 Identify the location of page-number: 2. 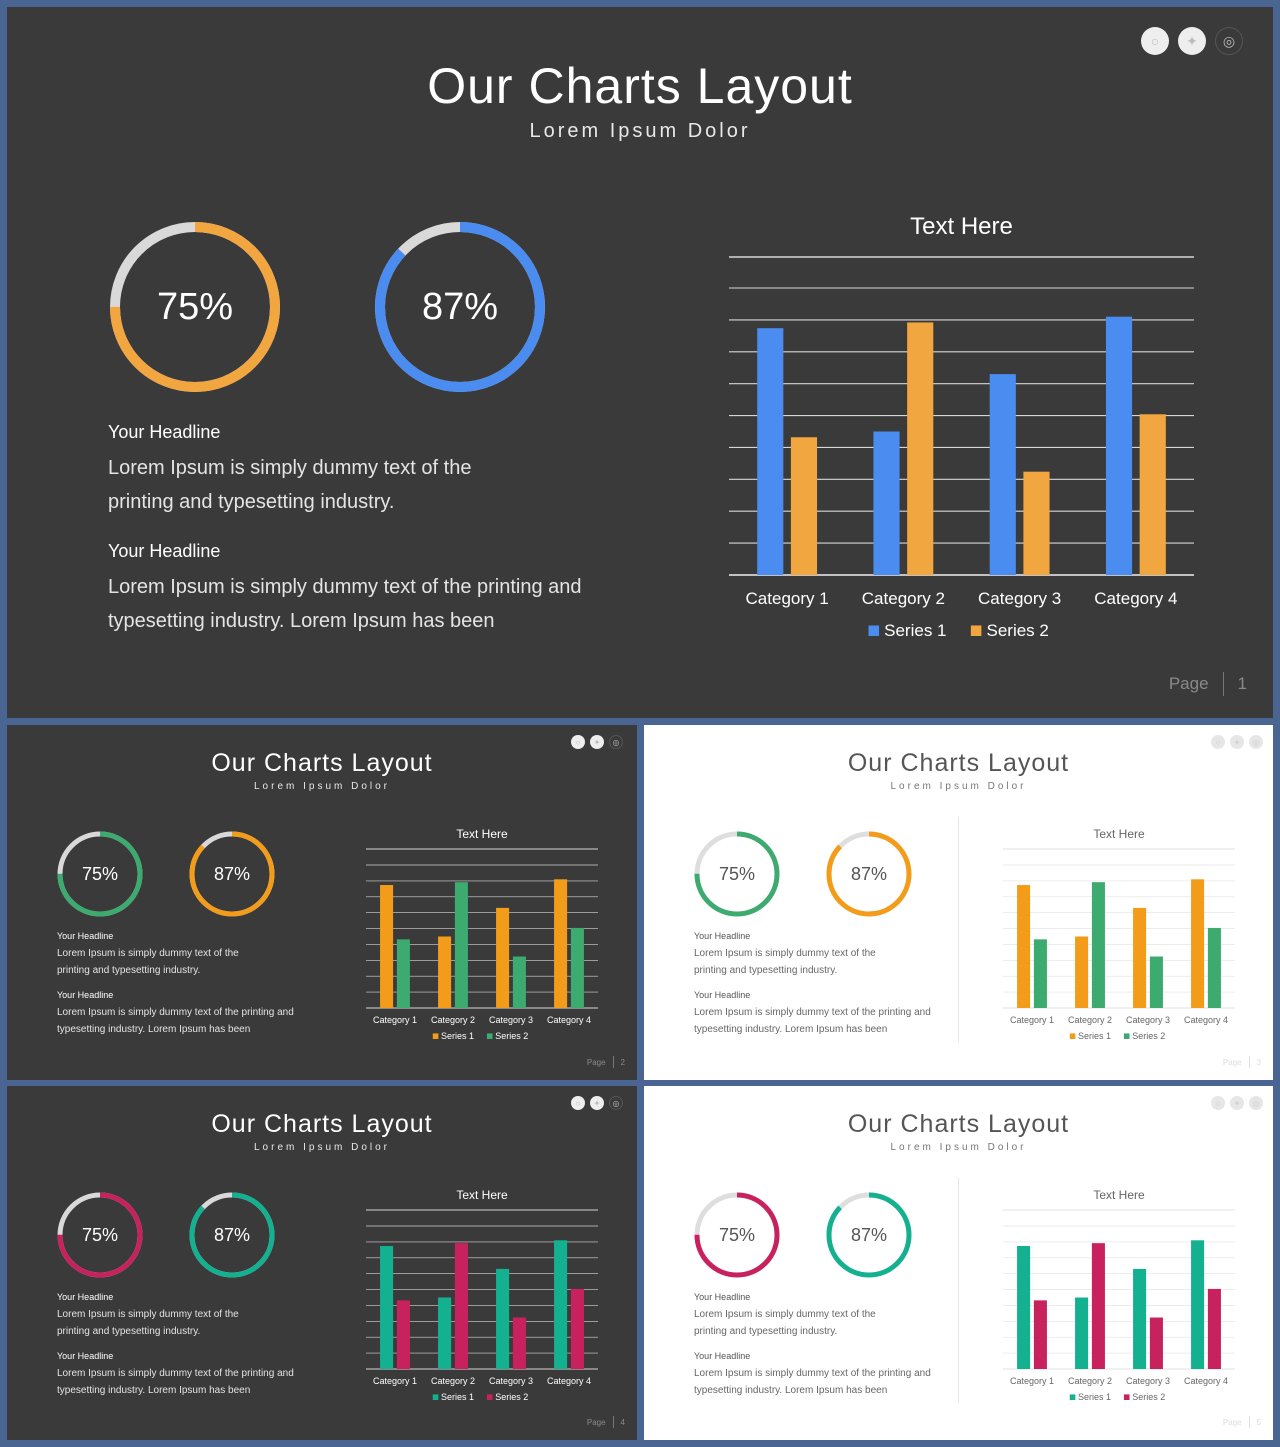
(622, 1062).